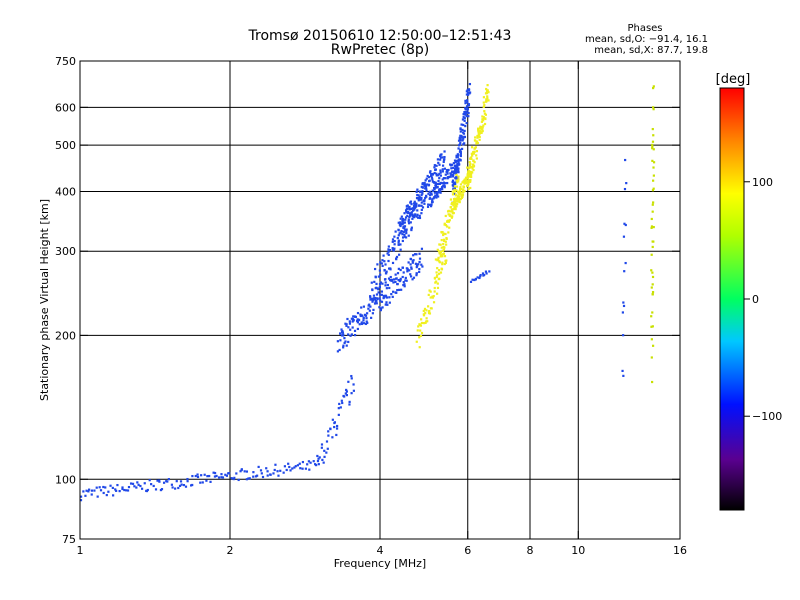 Image resolution: width=800 pixels, height=600 pixels. I want to click on x-axis-label: Frequency [MHz], so click(380, 563).